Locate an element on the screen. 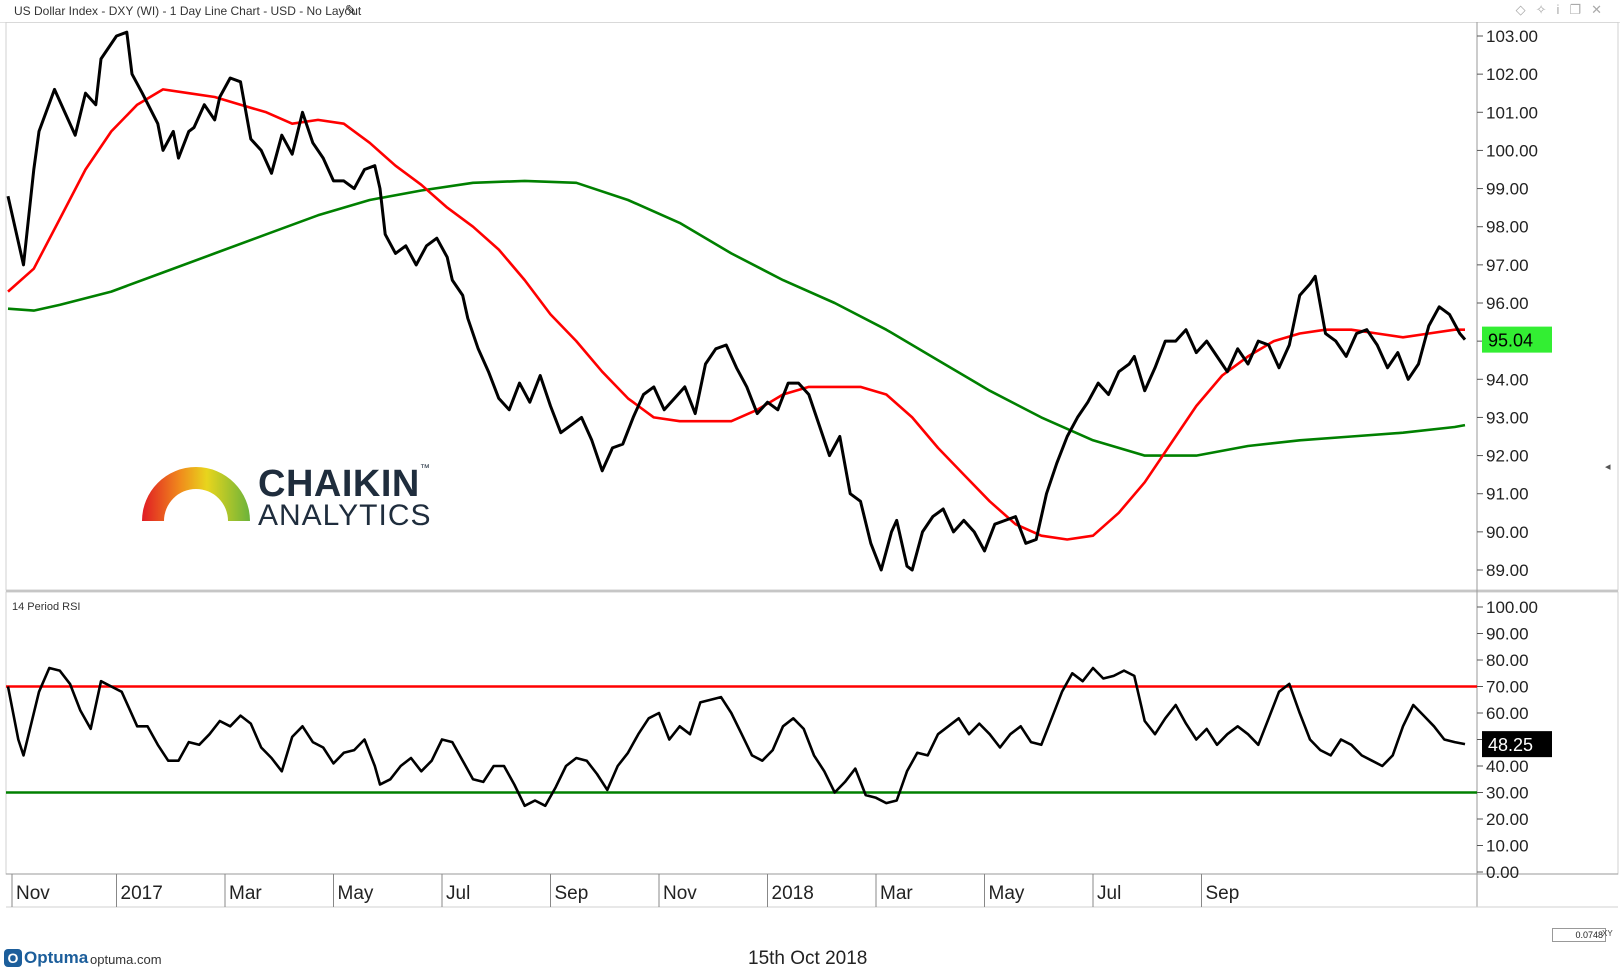 The image size is (1620, 972). cursor-value-box: 0.0748 is located at coordinates (1579, 935).